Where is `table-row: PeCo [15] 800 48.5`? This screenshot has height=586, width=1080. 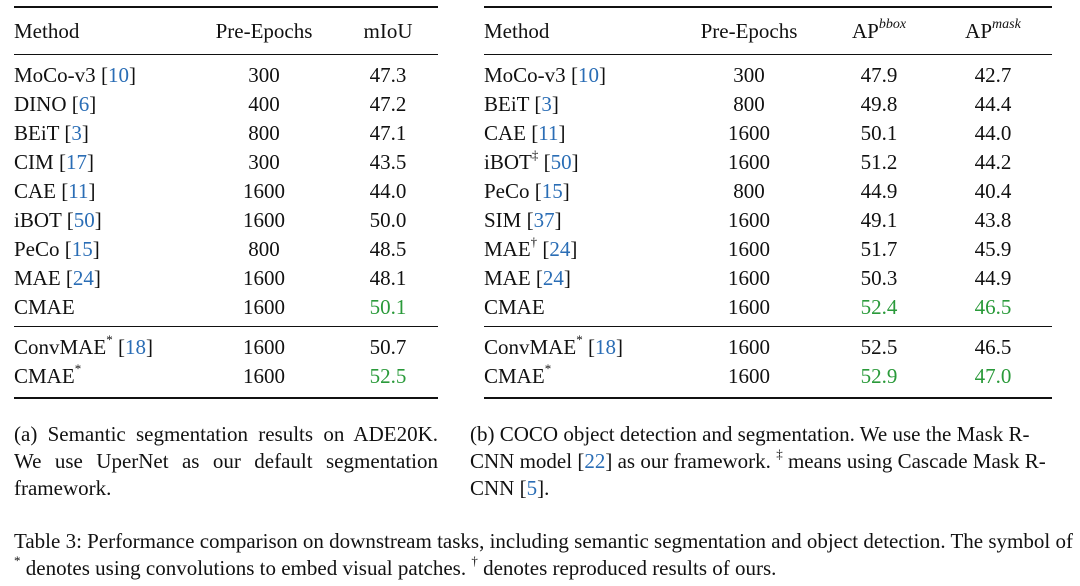
table-row: PeCo [15] 800 48.5 is located at coordinates (226, 249).